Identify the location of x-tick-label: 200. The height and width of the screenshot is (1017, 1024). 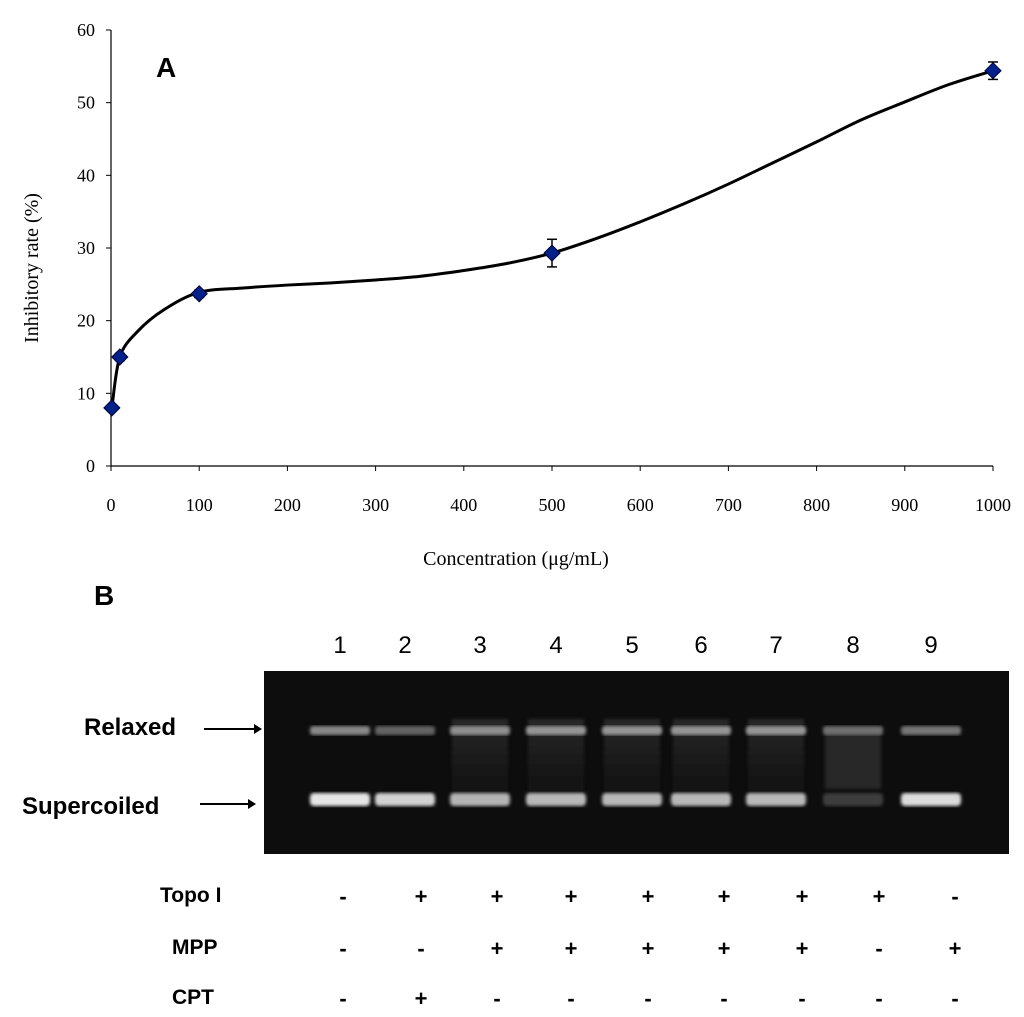
(287, 505).